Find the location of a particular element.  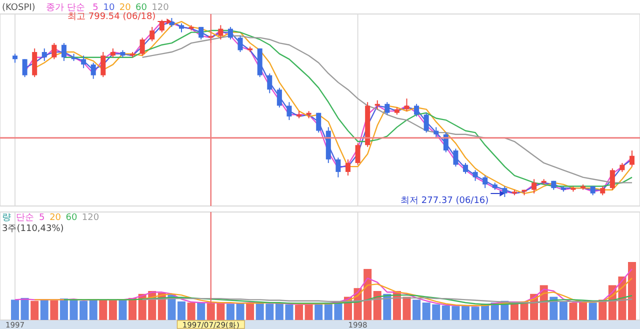

legend-title: 단순 is located at coordinates (25, 218).